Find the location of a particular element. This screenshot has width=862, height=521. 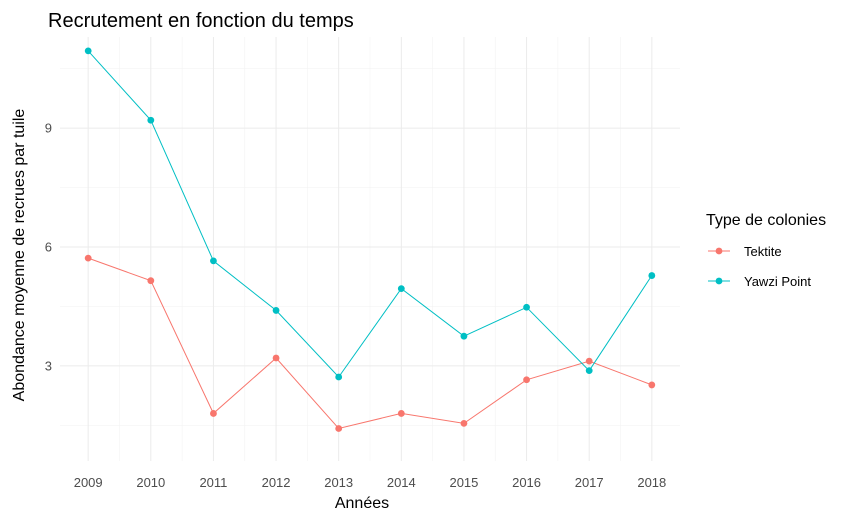

legend-label-yawzi-point: Yawzi Point is located at coordinates (777, 281).